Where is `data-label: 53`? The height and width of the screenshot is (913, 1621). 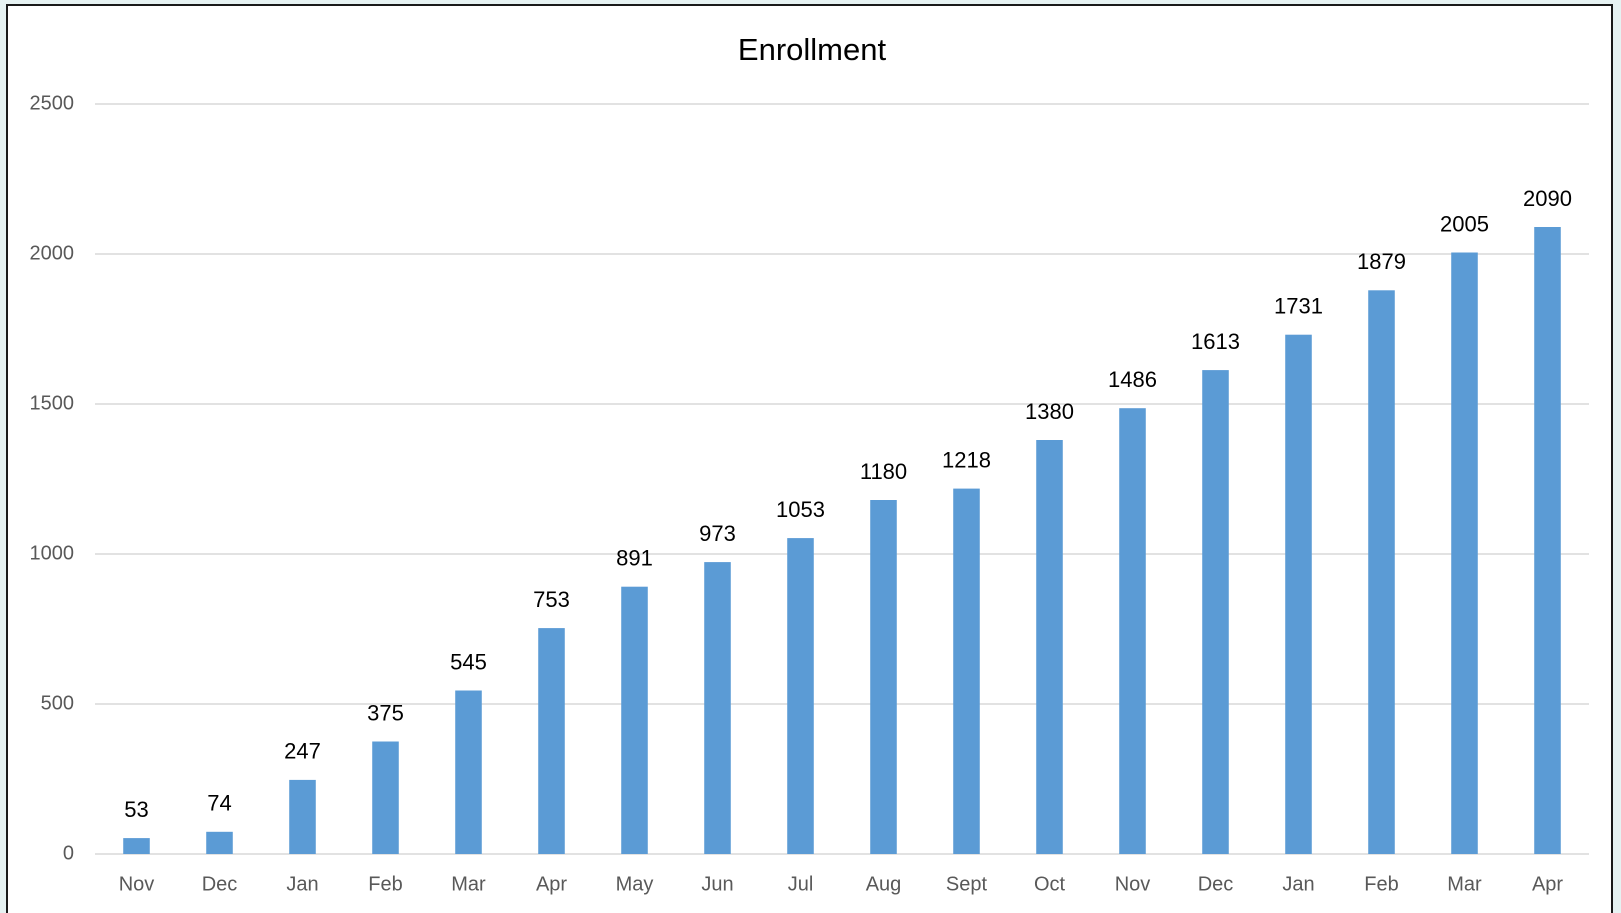 data-label: 53 is located at coordinates (136, 809).